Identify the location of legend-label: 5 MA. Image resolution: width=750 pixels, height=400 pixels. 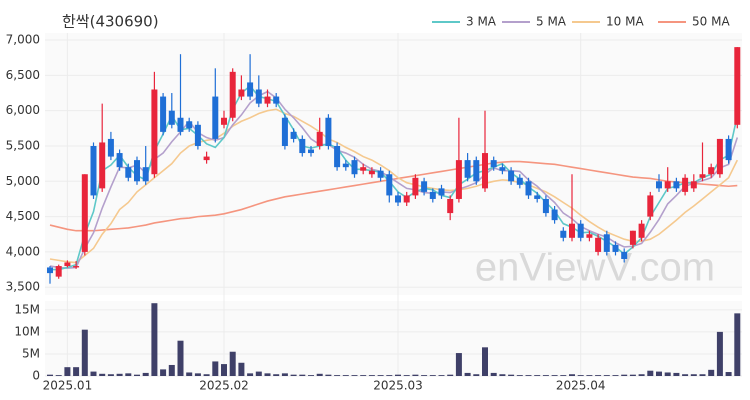
(551, 22).